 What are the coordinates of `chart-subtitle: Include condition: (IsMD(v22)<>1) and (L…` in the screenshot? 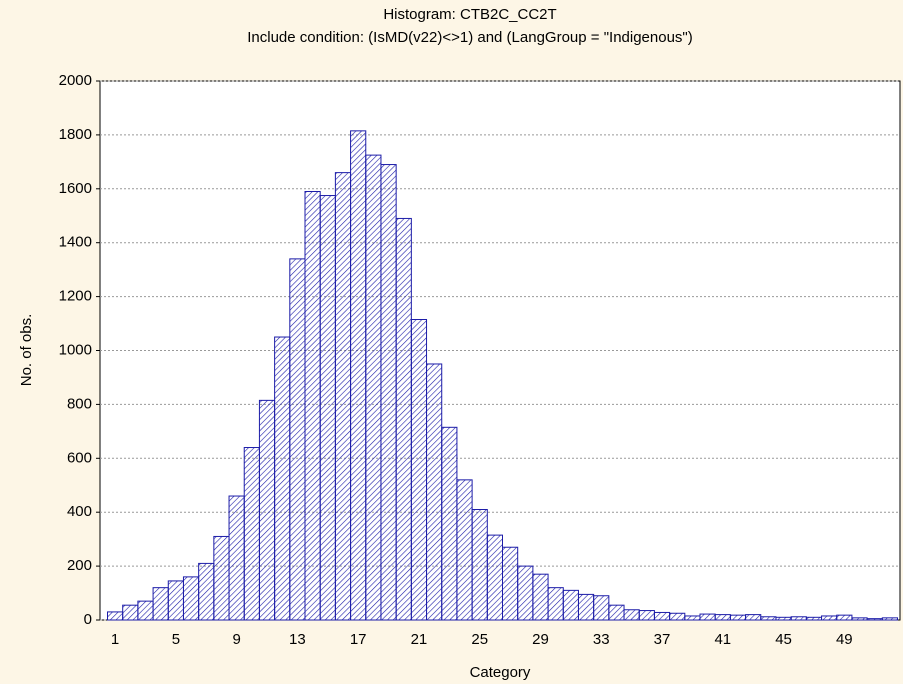 It's located at (470, 37).